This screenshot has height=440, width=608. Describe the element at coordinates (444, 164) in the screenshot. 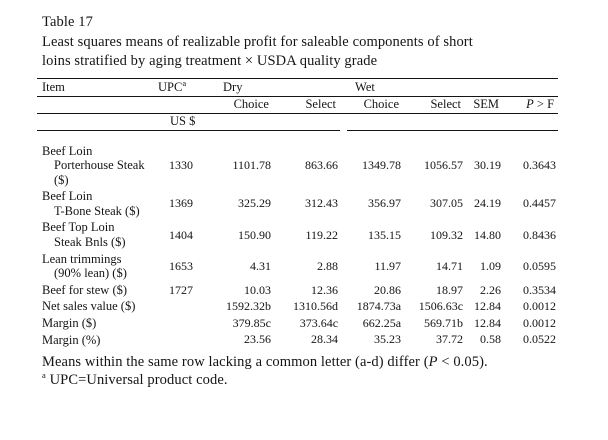

I see `cell-wet-select: 1056.57` at that location.